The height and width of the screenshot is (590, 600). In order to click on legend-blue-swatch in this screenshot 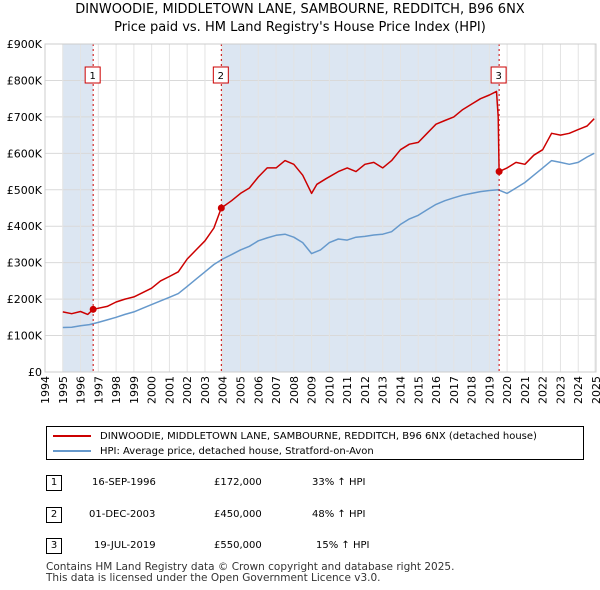, I will do `click(72, 451)`.